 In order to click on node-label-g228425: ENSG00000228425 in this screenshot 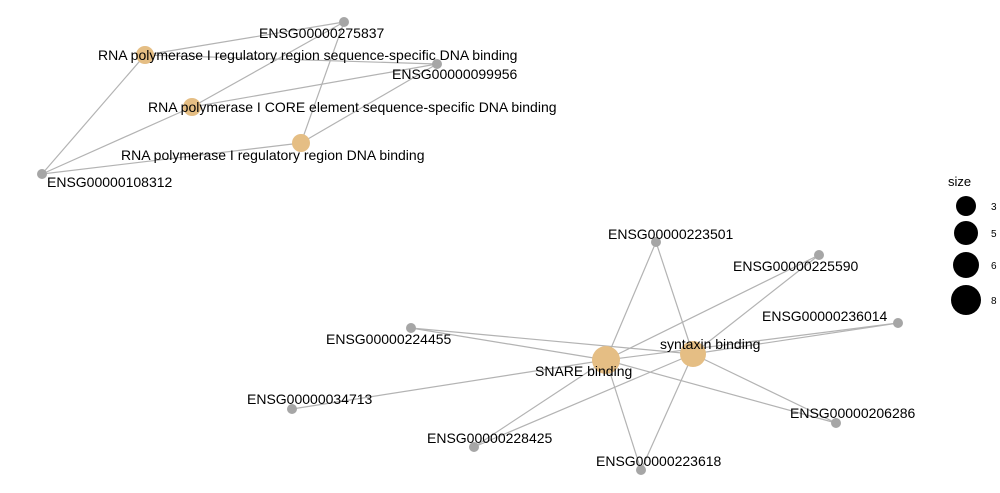, I will do `click(490, 438)`.